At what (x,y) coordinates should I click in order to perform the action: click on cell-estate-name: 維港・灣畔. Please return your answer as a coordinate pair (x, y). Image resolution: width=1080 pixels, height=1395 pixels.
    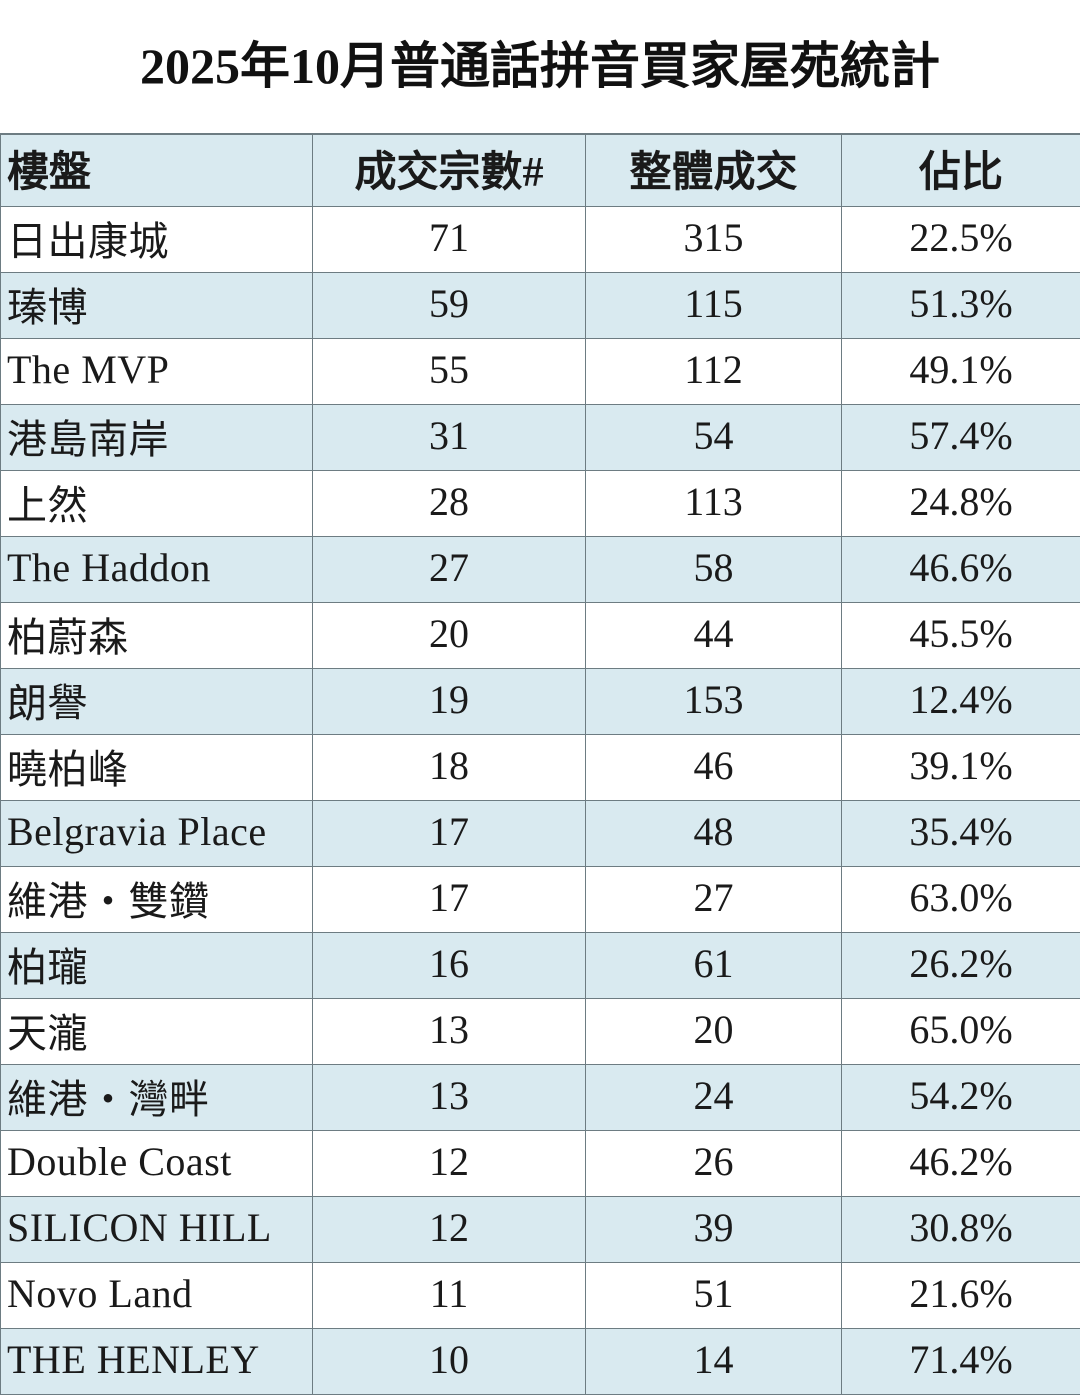
    Looking at the image, I should click on (157, 1098).